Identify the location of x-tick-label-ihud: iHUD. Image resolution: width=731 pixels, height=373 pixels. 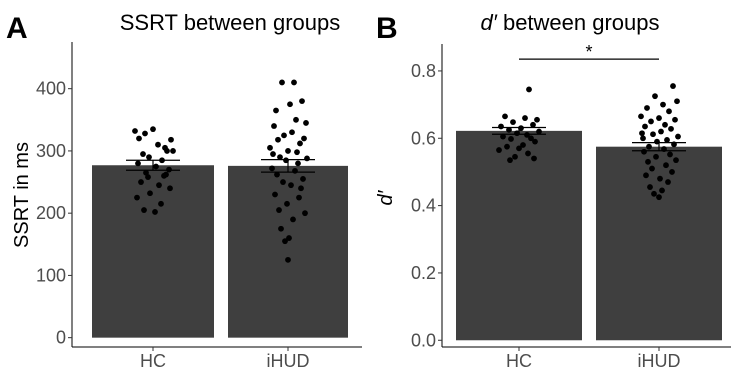
(659, 361).